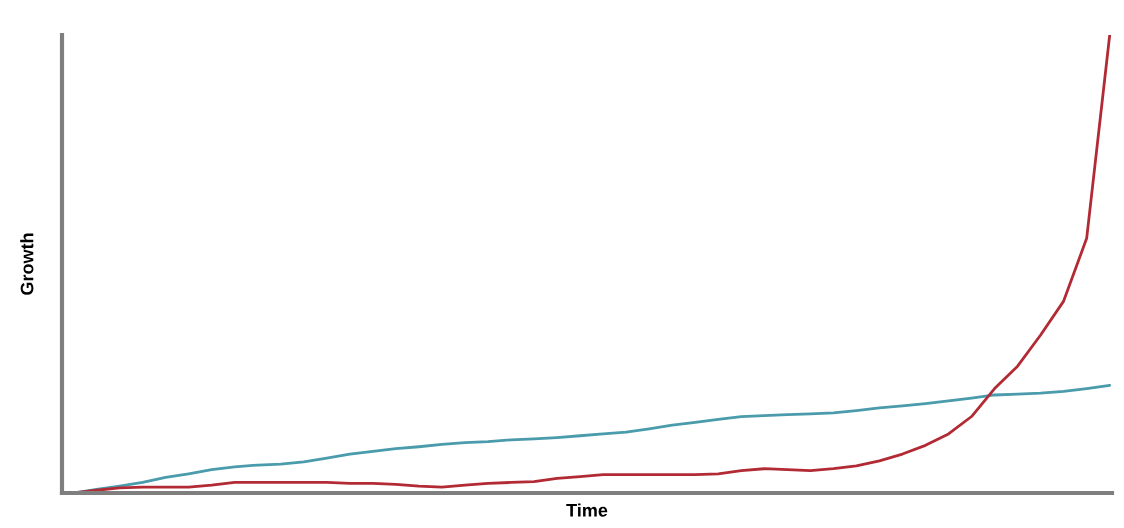 The height and width of the screenshot is (528, 1124). What do you see at coordinates (587, 510) in the screenshot?
I see `x-axis-title: Time` at bounding box center [587, 510].